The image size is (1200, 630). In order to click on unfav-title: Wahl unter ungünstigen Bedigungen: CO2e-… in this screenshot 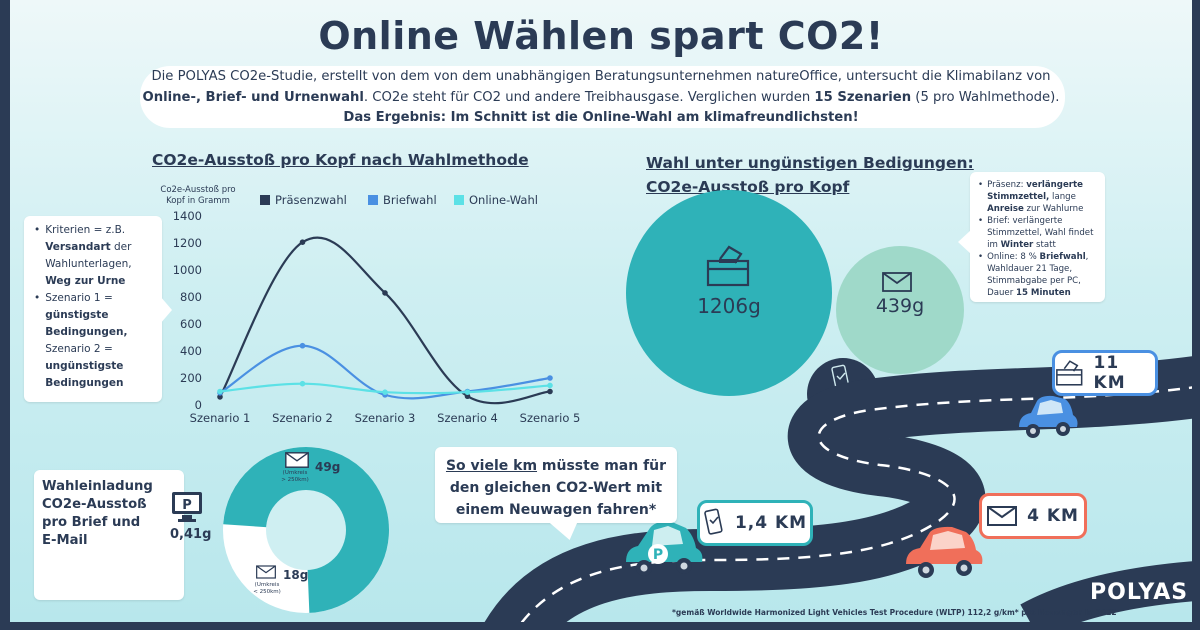, I will do `click(810, 175)`.